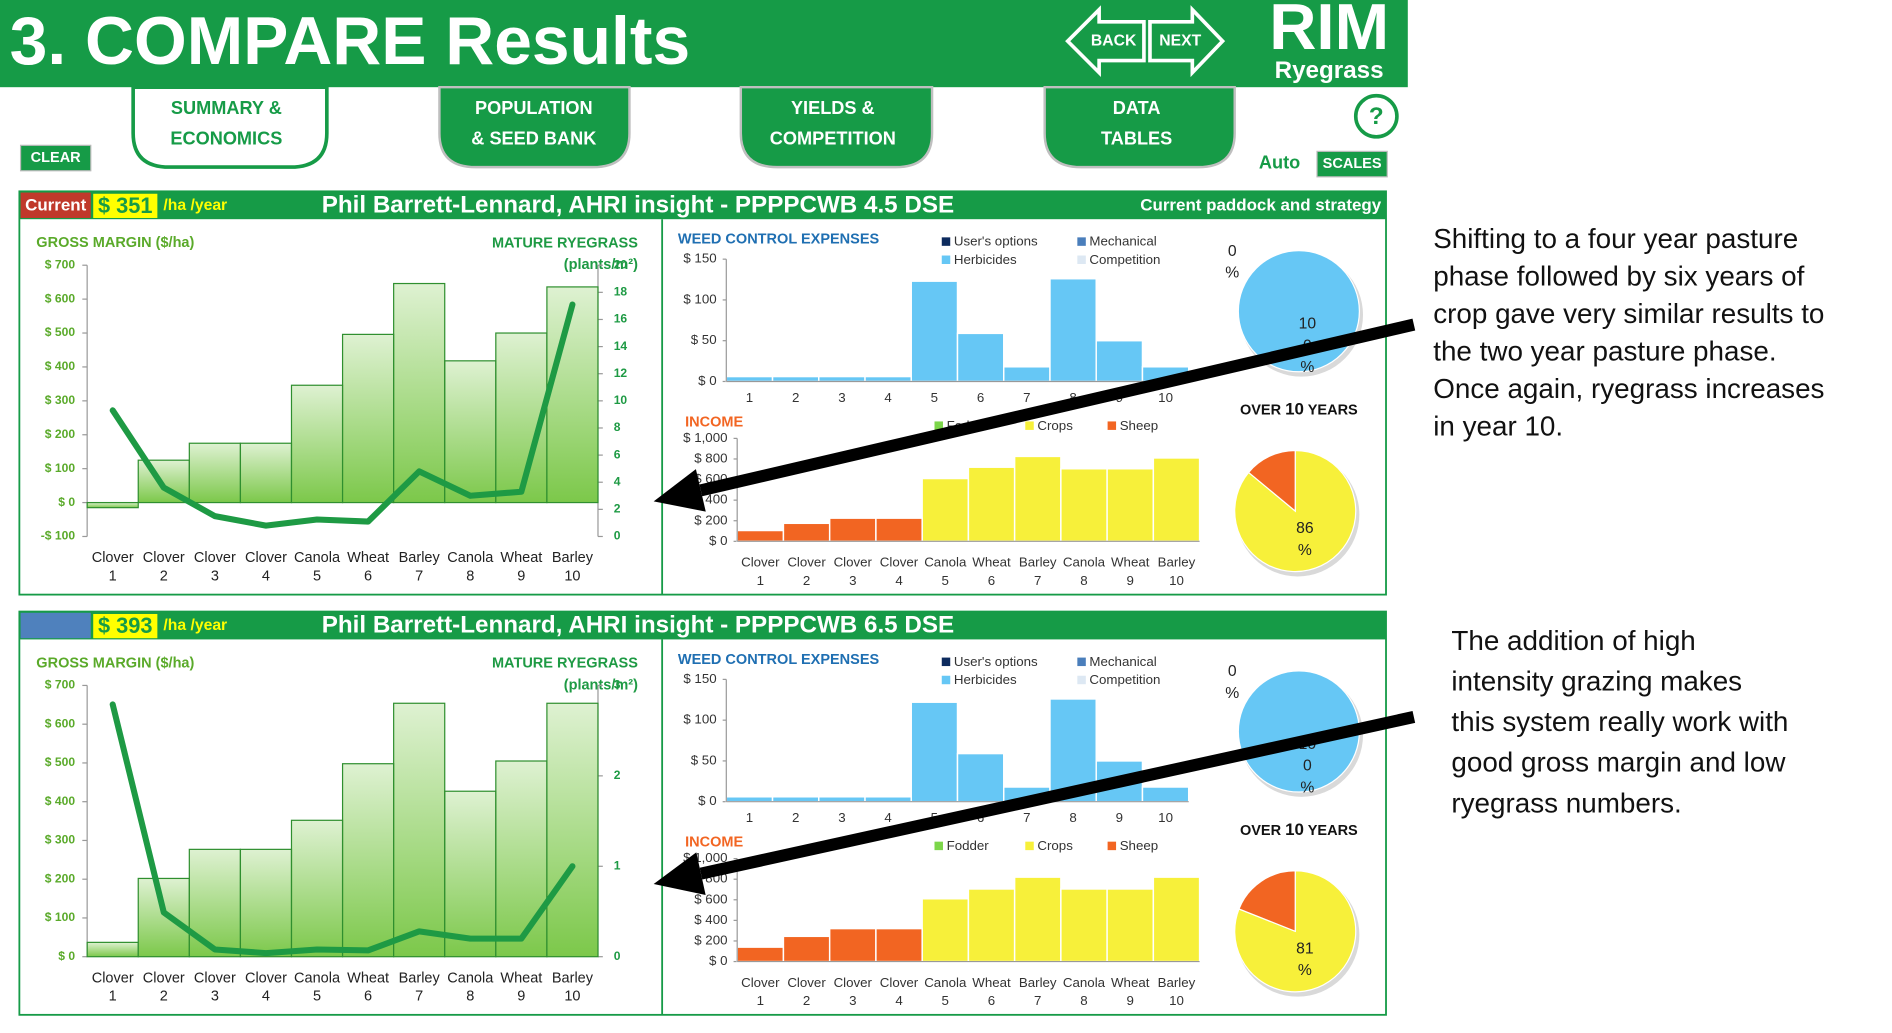 Image resolution: width=1892 pixels, height=1033 pixels. I want to click on text-line: 0, so click(1307, 766).